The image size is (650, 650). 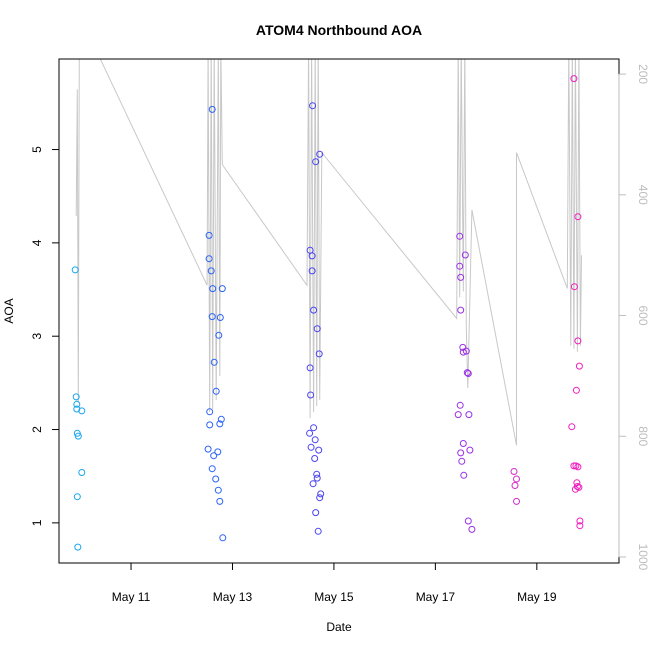 I want to click on secondary-y-tick-label: 200, so click(x=643, y=74).